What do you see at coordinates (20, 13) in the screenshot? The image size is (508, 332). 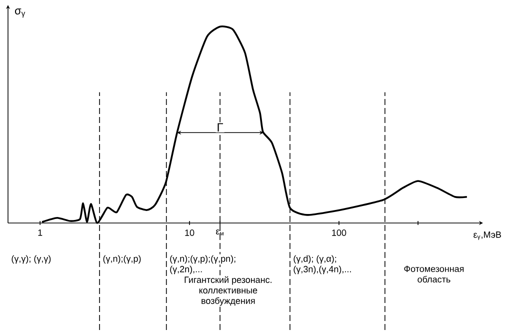 I see `y-axis-title: σ$_{γ}$` at bounding box center [20, 13].